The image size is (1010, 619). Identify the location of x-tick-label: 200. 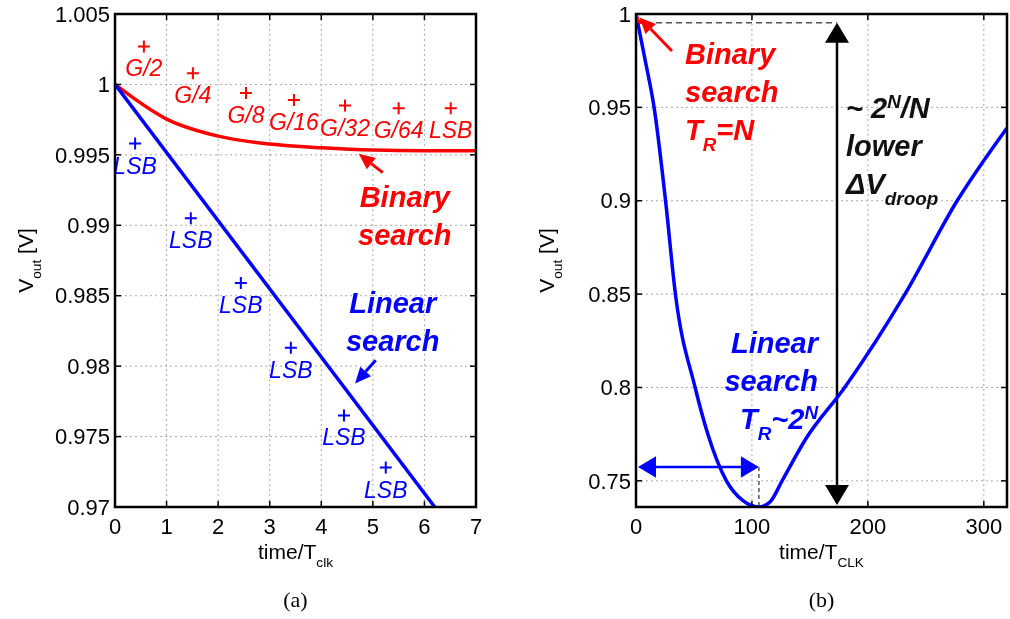
(868, 526).